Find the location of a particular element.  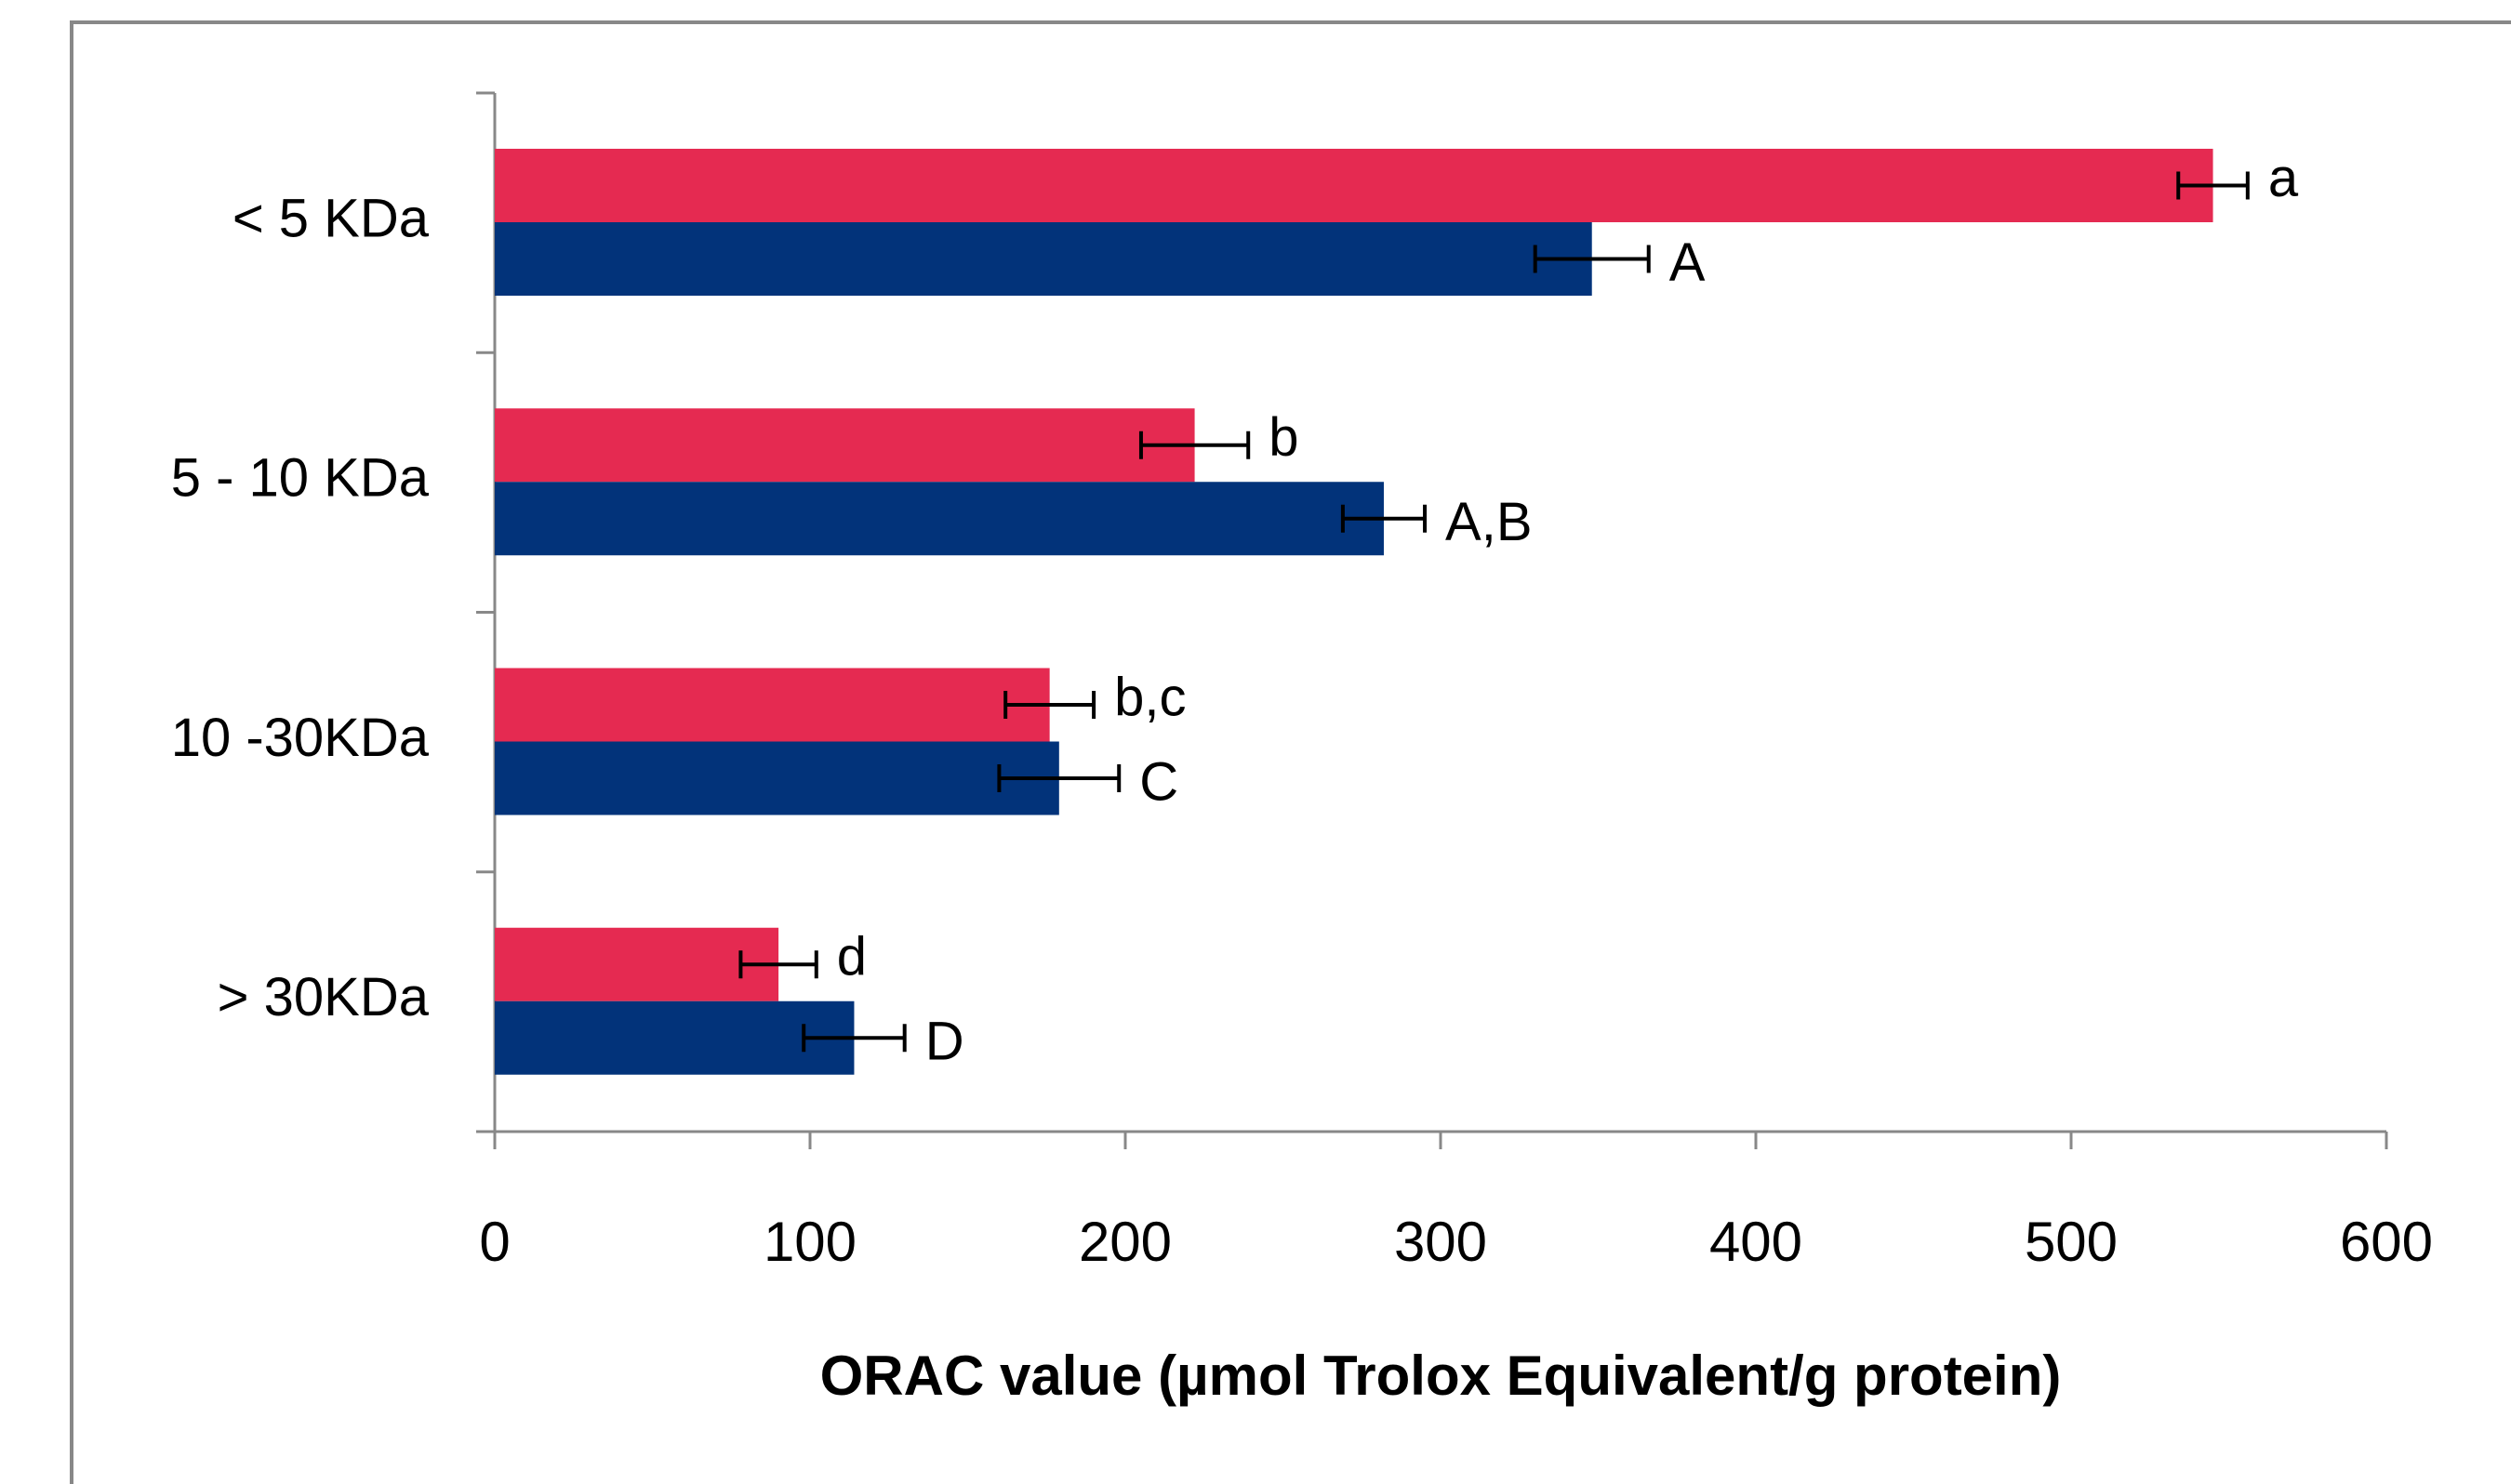

significance-label: C is located at coordinates (1158, 781).